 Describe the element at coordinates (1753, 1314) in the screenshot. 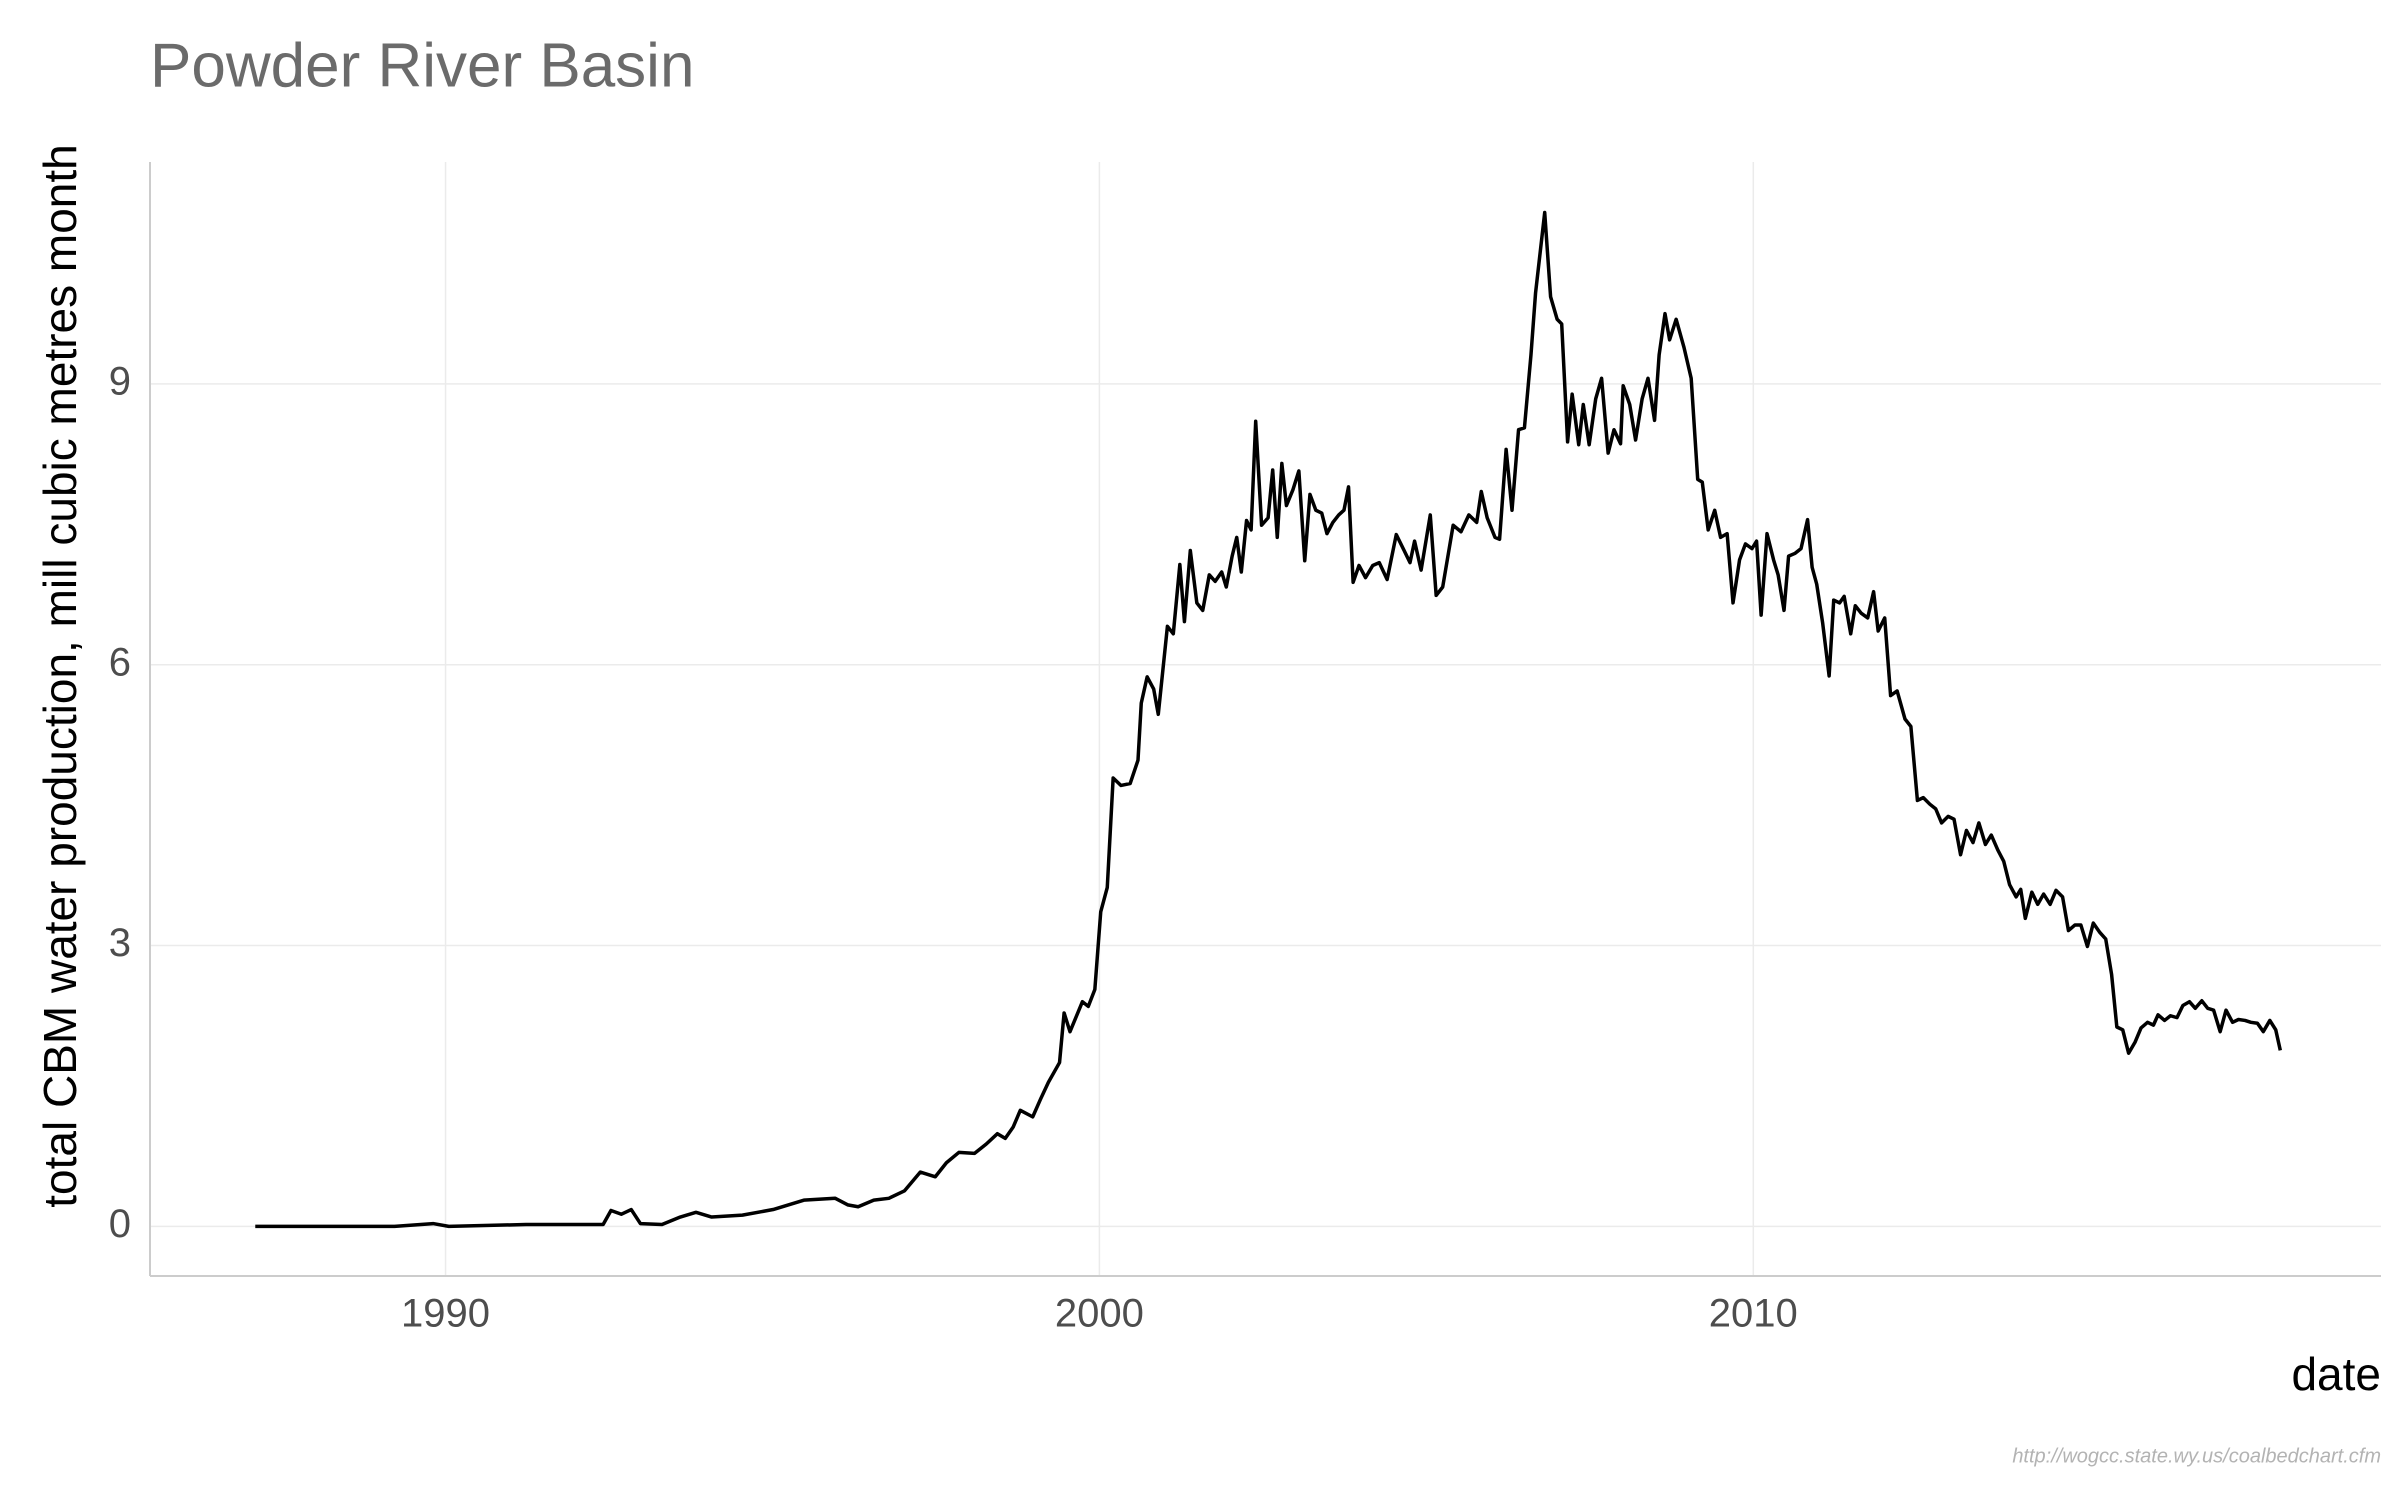

I see `x-tick-label: 2010` at that location.